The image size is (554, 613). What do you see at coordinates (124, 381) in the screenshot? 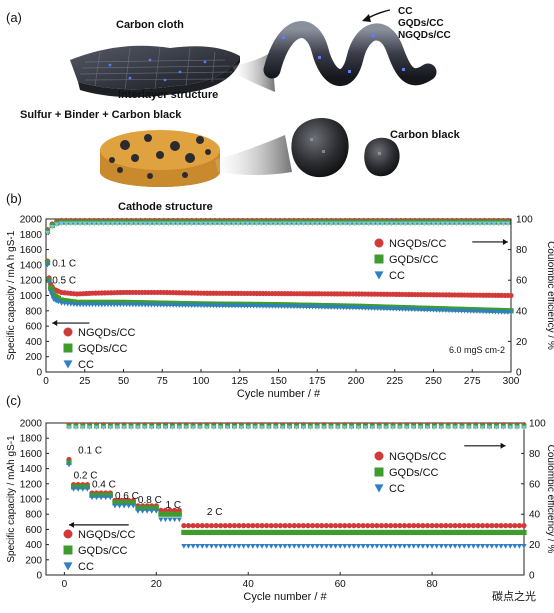
I see `x-tick-label: 50` at bounding box center [124, 381].